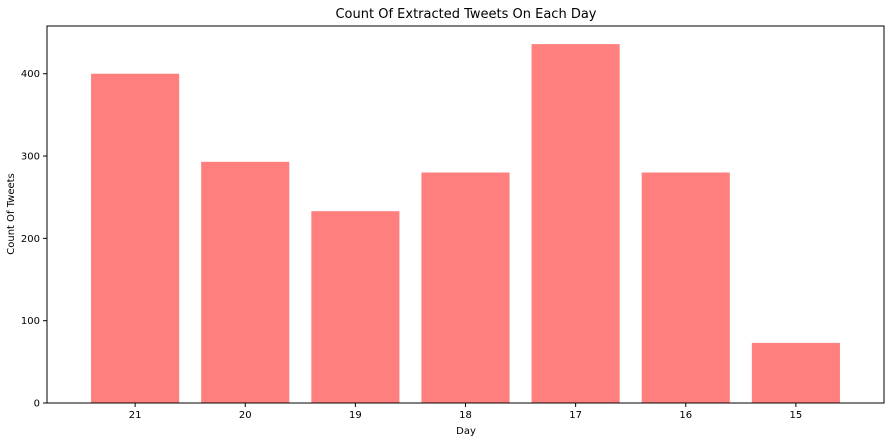  What do you see at coordinates (466, 431) in the screenshot?
I see `x-axis-label: Day` at bounding box center [466, 431].